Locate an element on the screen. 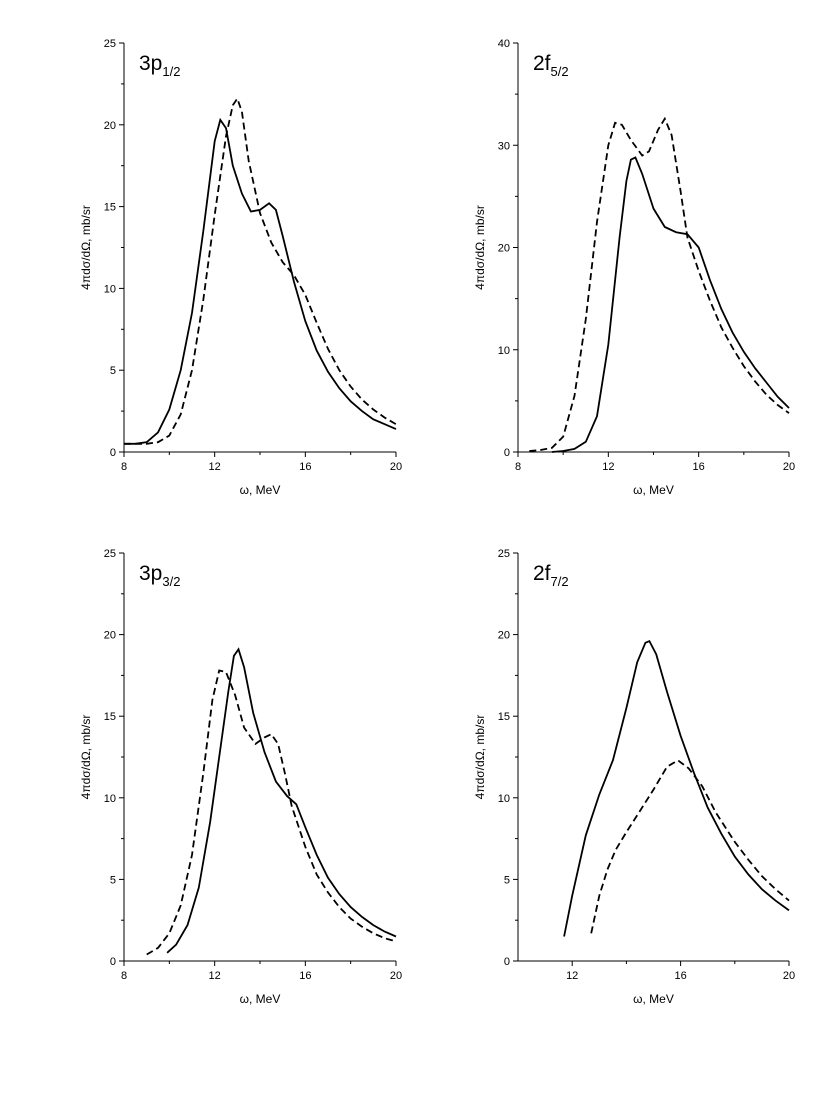  chart1-x-tick-label: 8 is located at coordinates (124, 467).